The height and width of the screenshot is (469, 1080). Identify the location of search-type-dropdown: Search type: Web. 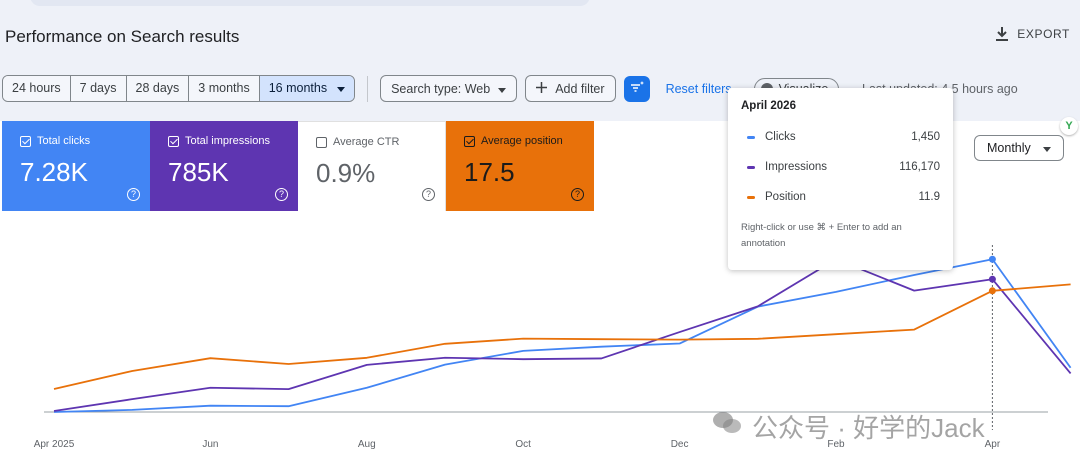
(449, 88).